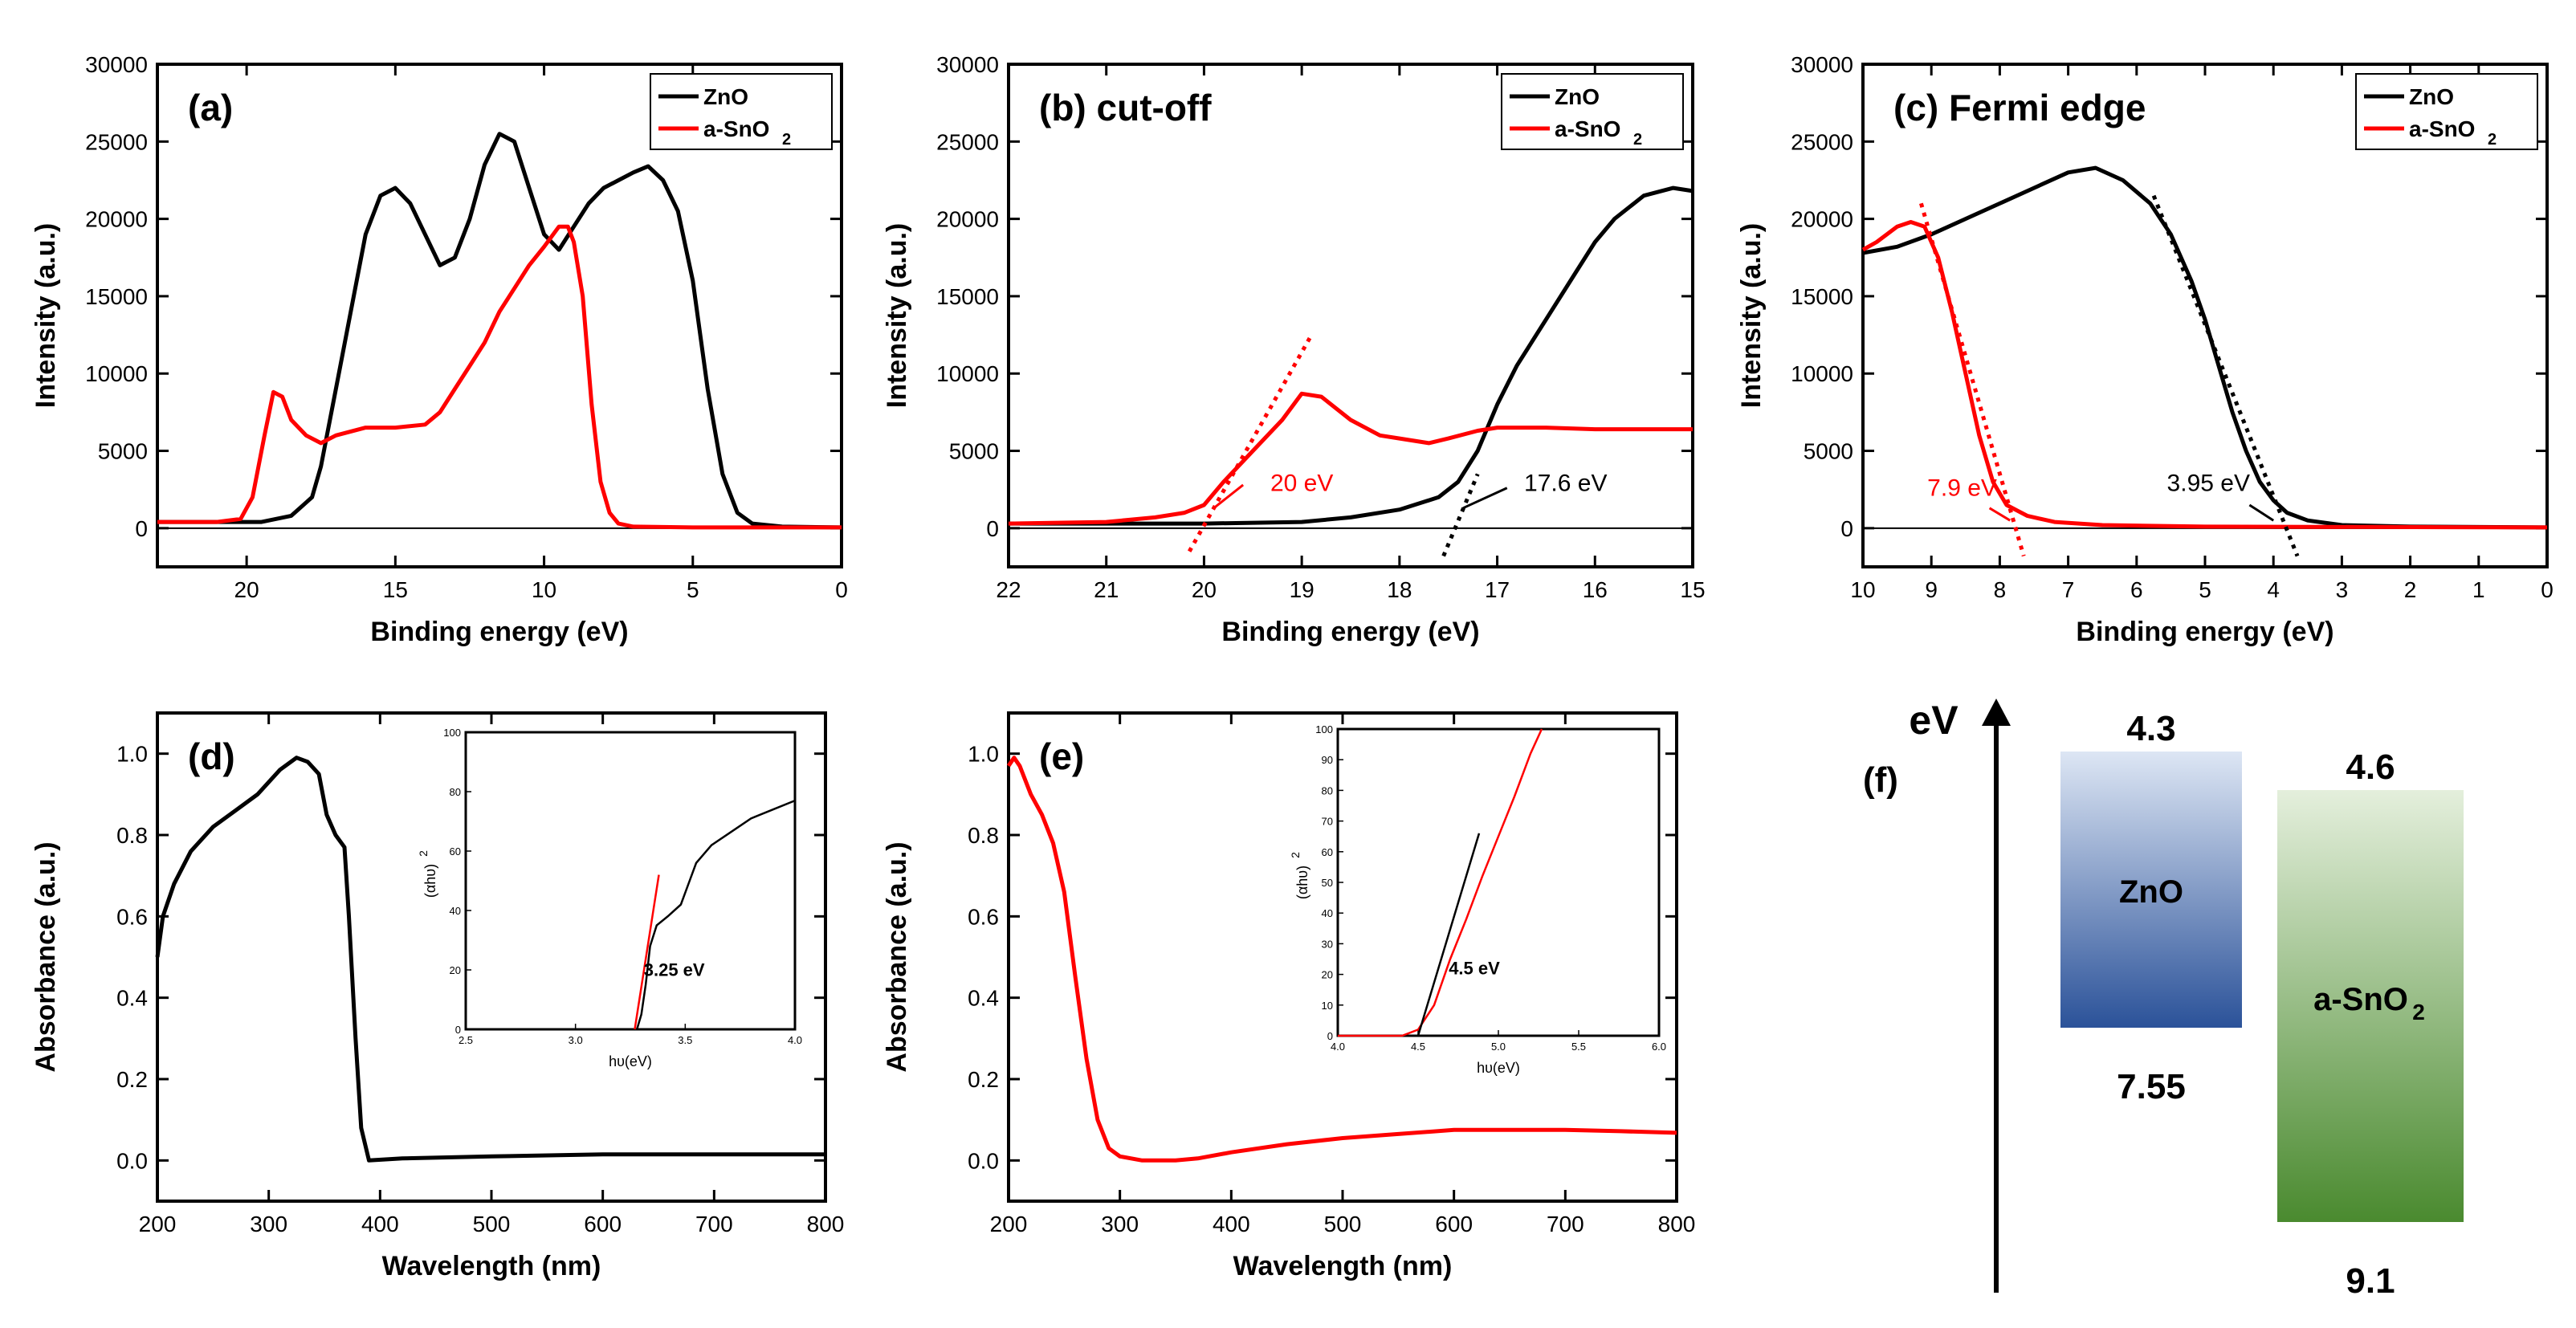  I want to click on inset-x-tick-label: 2.5, so click(466, 1040).